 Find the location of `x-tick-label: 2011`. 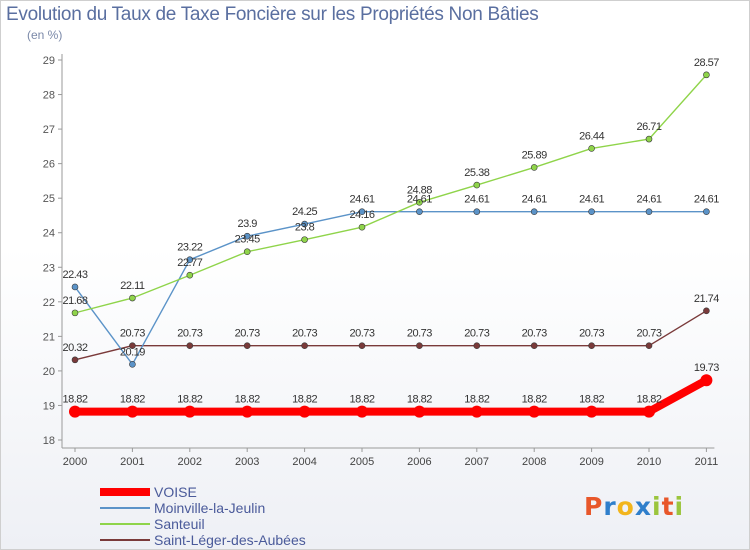

x-tick-label: 2011 is located at coordinates (707, 462).